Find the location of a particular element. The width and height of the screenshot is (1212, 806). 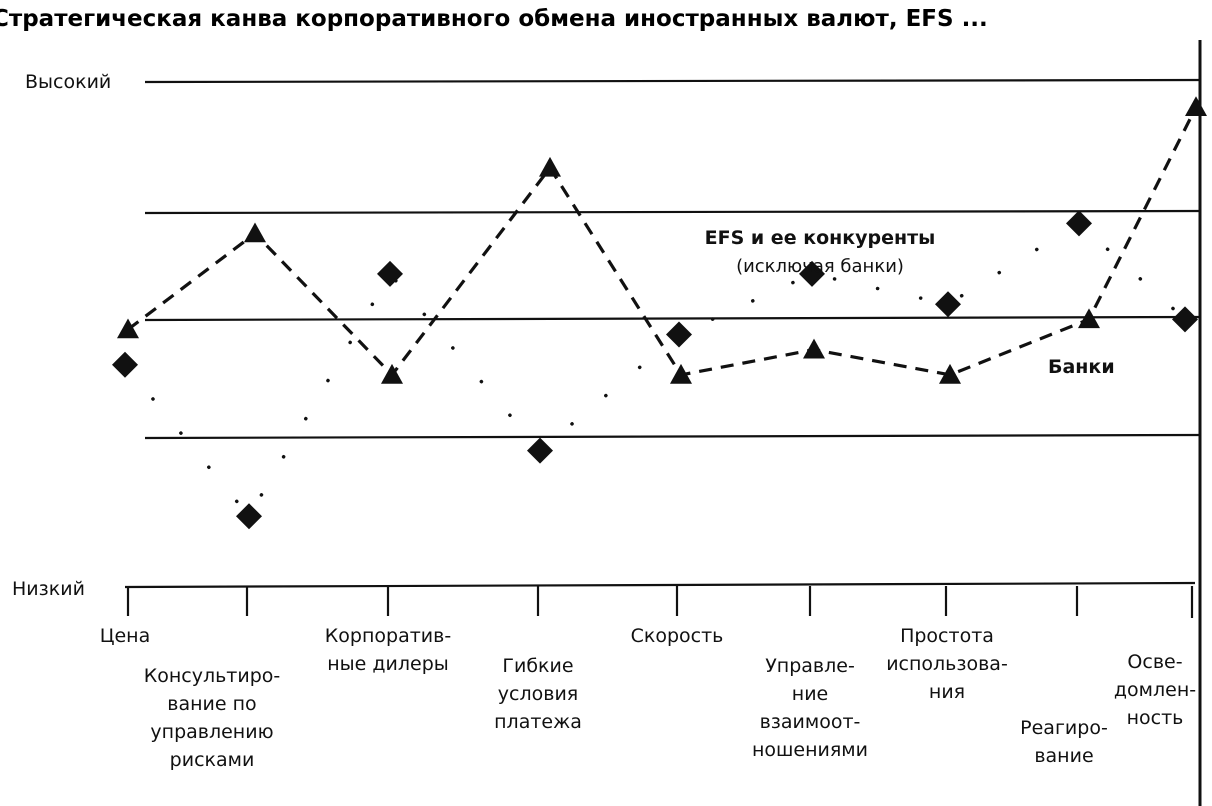

label-efs-note: (исключая банки) is located at coordinates (820, 266).